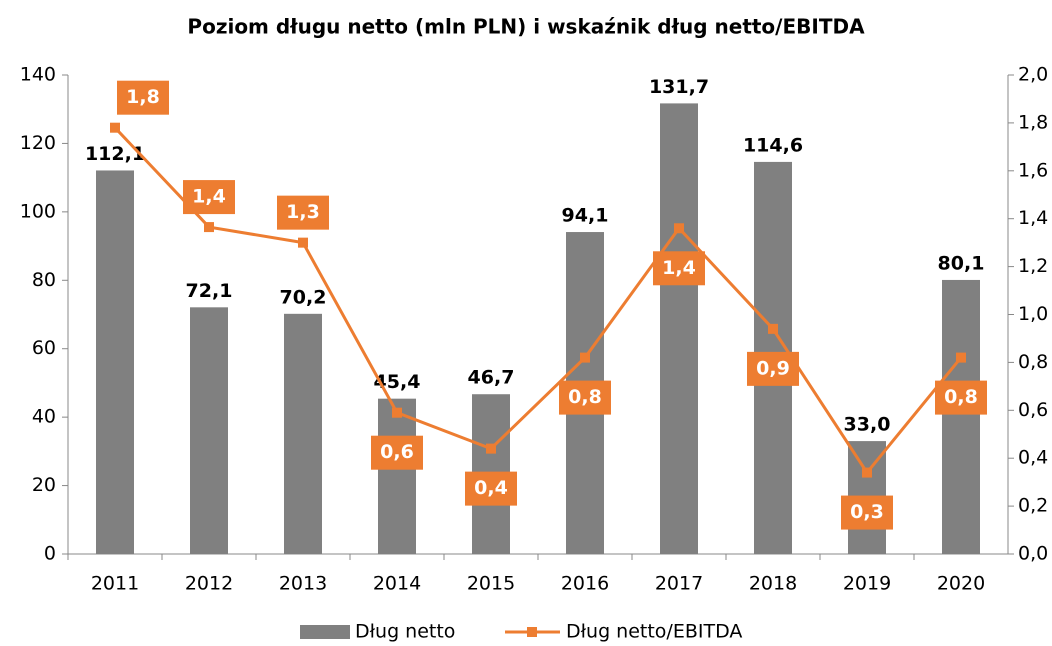 The height and width of the screenshot is (646, 1052). I want to click on y2-tick-label: 2,0, so click(1033, 75).